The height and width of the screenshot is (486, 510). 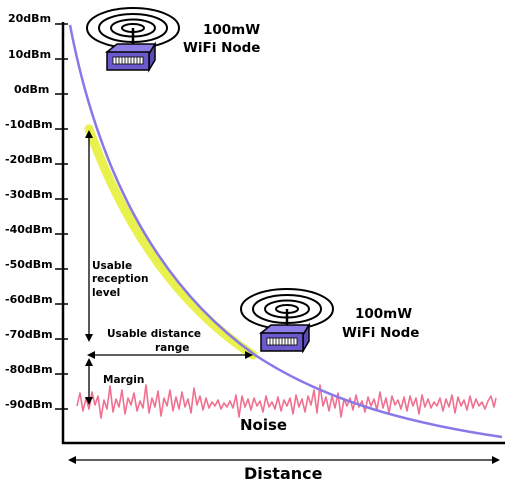 What do you see at coordinates (172, 348) in the screenshot?
I see `usable-distance-line2: range` at bounding box center [172, 348].